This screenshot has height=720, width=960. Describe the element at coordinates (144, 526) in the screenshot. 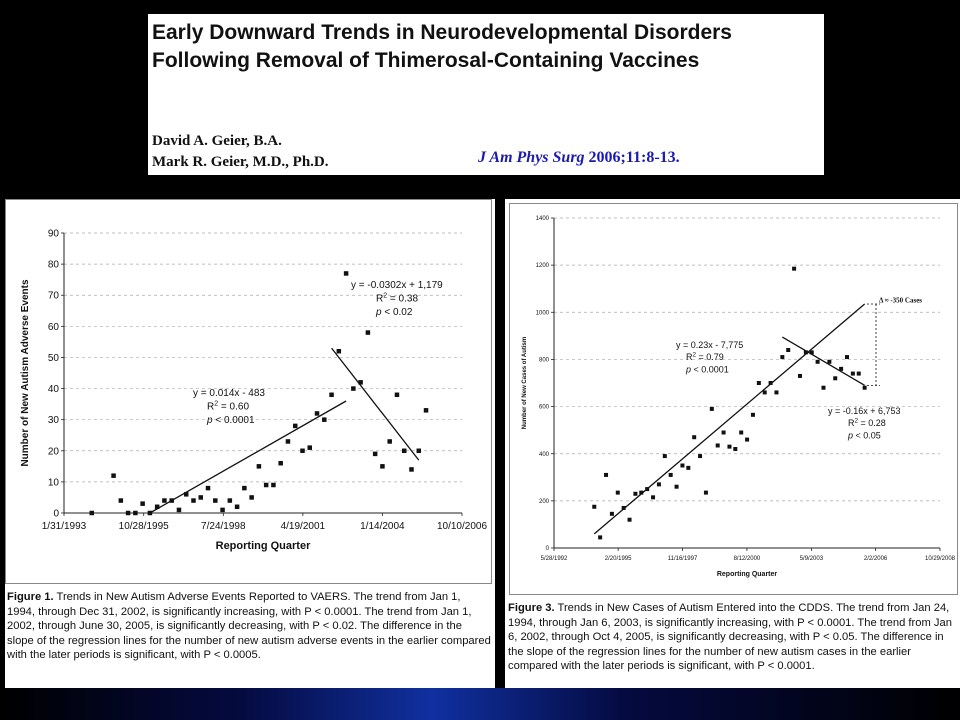

I see `x-tick-label: 10/28/1995` at that location.